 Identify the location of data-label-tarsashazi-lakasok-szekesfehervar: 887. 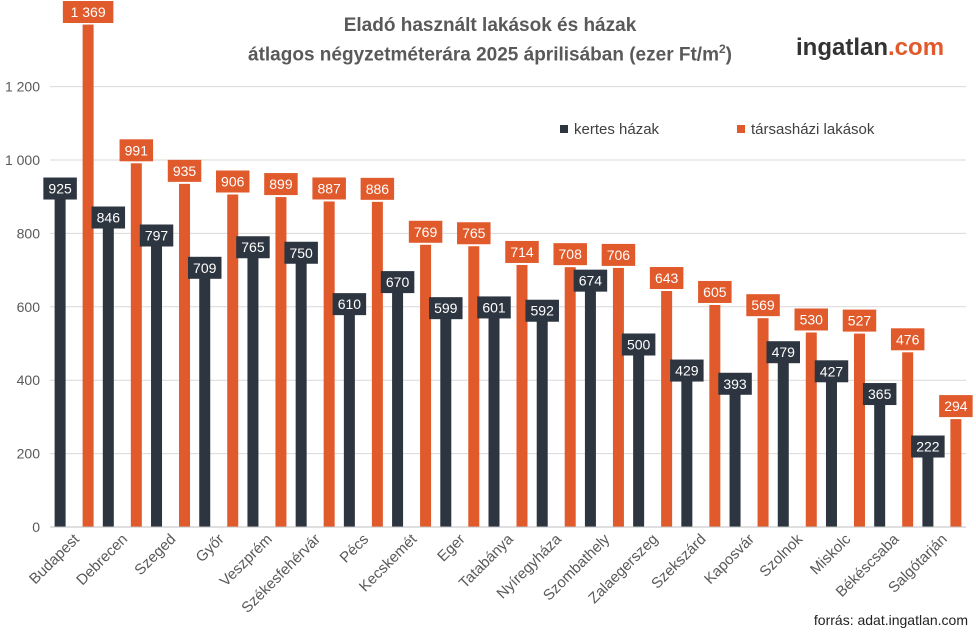
(329, 188).